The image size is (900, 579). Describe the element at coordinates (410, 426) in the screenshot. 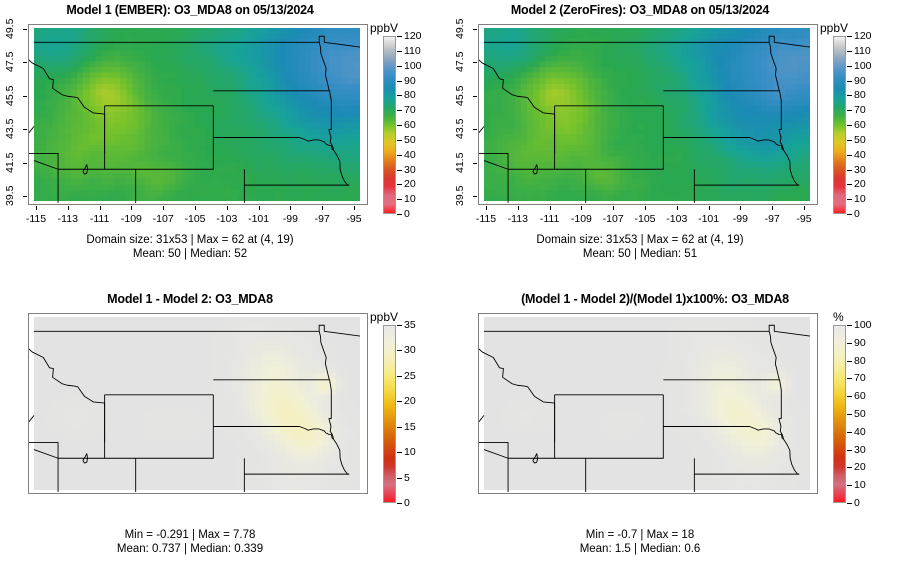

I see `colorbar-tick-label: 15` at that location.